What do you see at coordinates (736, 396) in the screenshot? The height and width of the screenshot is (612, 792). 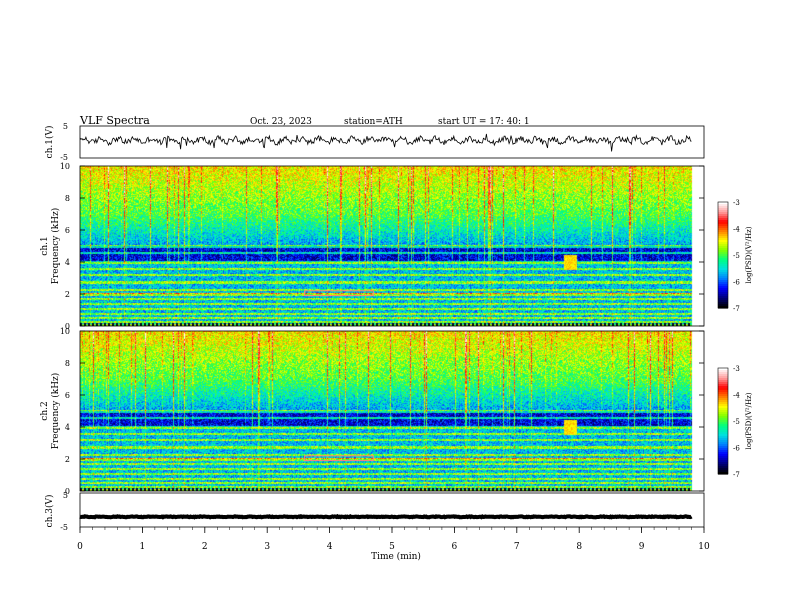 I see `ch2-colorbar-tick: -4` at bounding box center [736, 396].